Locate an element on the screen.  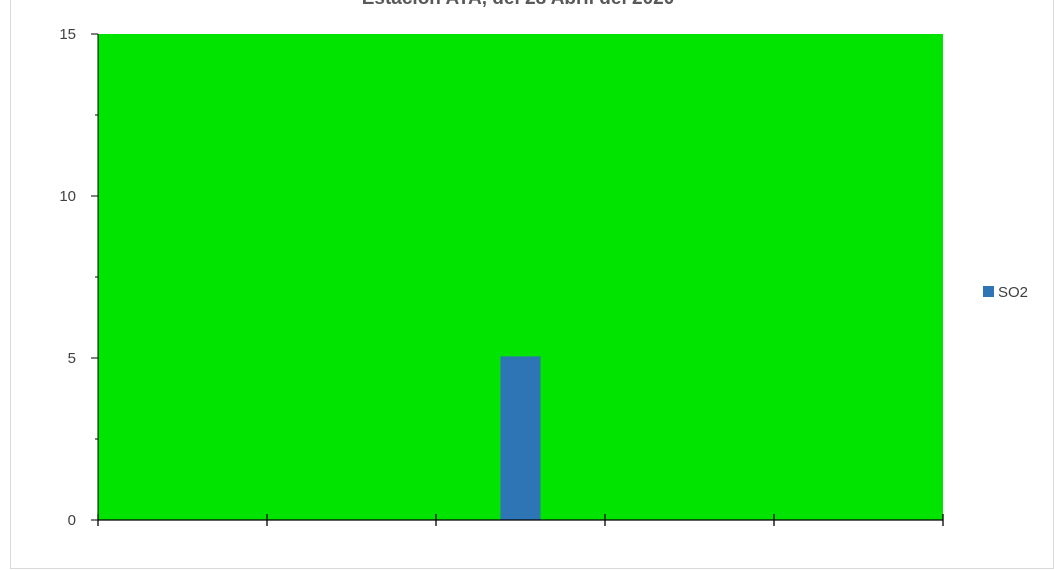
y-tick-label: 10 is located at coordinates (67, 196).